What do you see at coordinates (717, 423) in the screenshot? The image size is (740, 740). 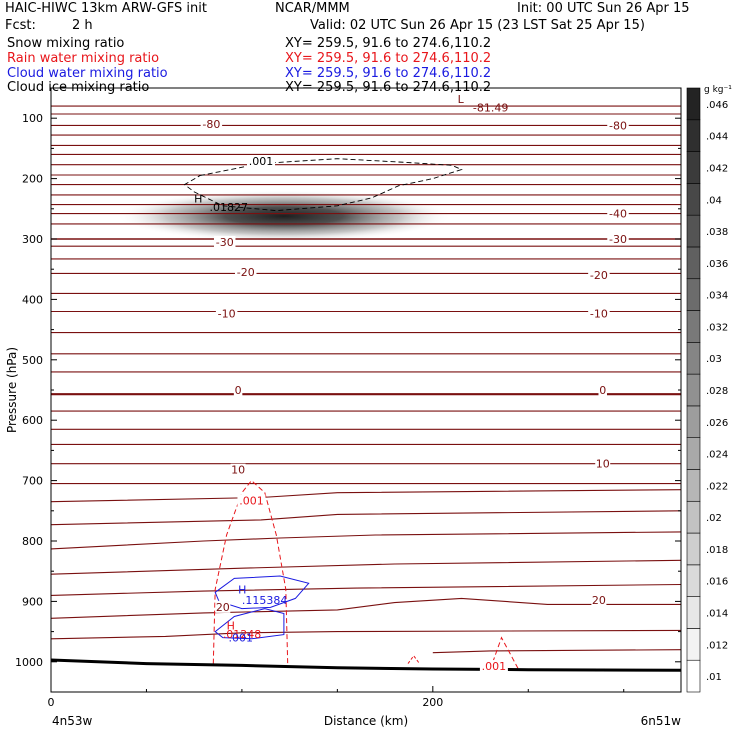 I see `colorbar-label: .026` at bounding box center [717, 423].